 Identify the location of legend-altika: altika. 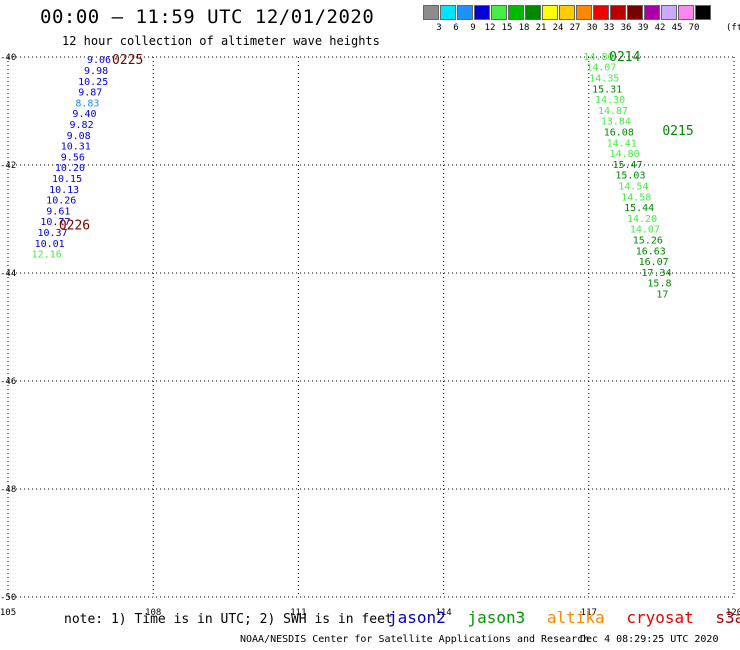
(575, 617).